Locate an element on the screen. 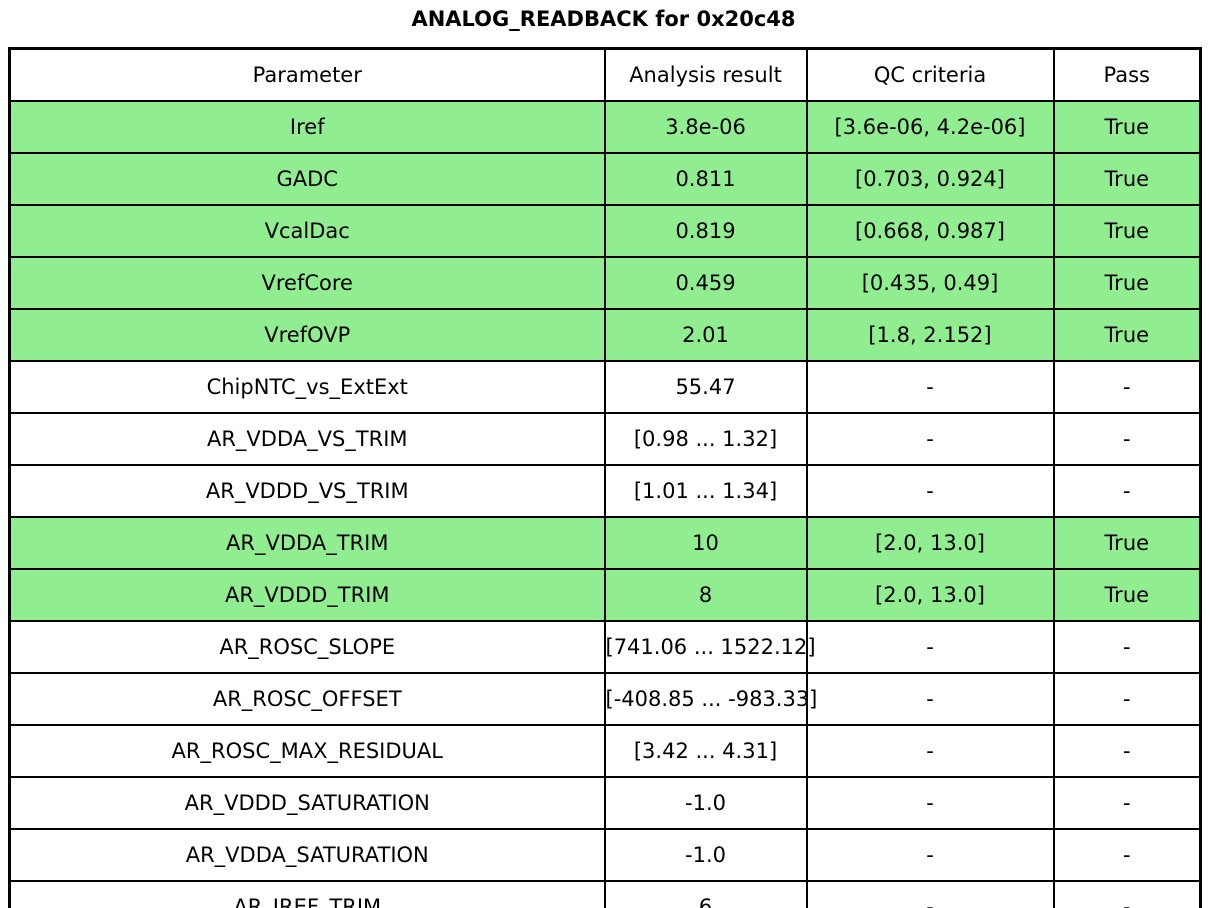  table-row: AR_VDDD_VS_TRIM [1.01 ... 1.34] - - is located at coordinates (605, 491).